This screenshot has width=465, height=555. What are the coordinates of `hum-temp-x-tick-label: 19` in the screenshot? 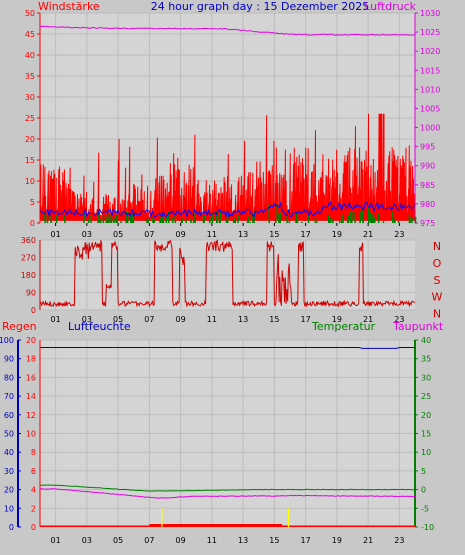 It's located at (337, 540).